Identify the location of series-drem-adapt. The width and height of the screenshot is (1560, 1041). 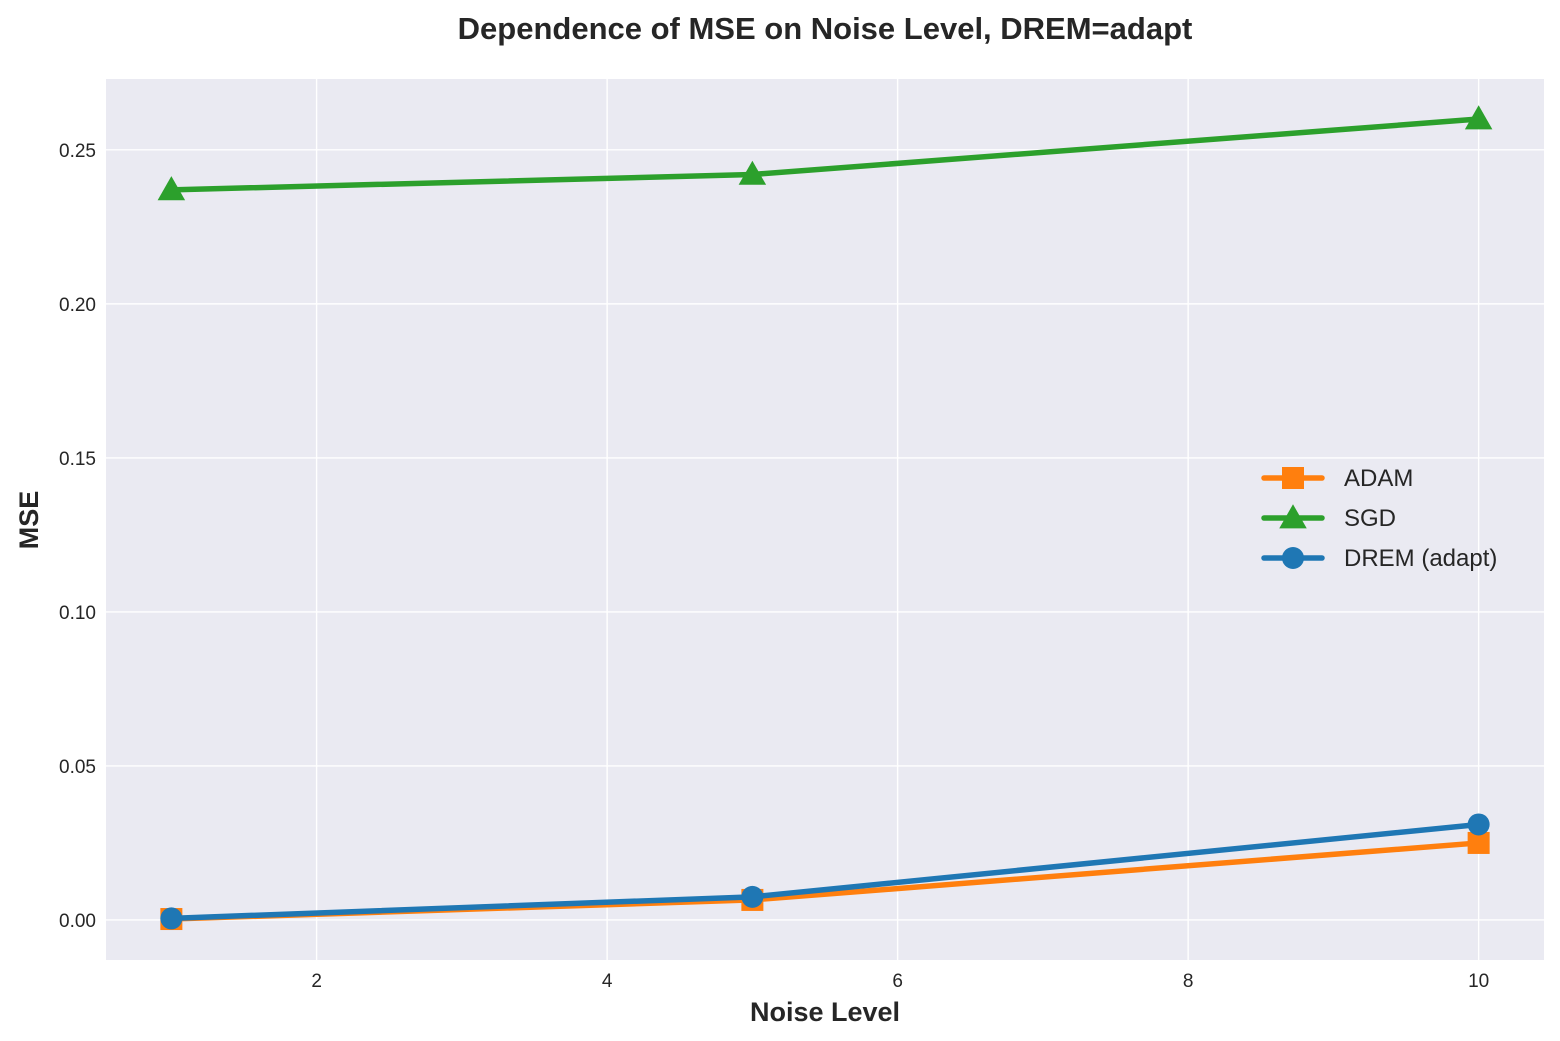
(825, 871).